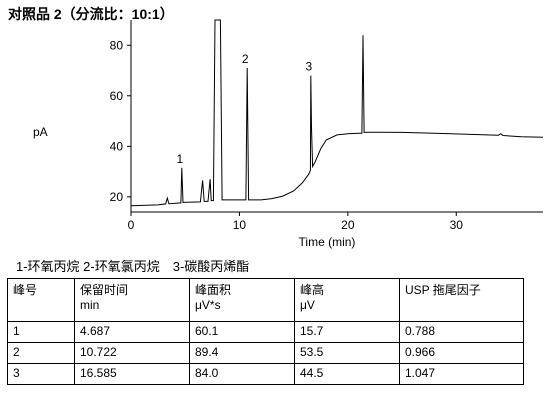 The image size is (551, 400). What do you see at coordinates (41, 332) in the screenshot?
I see `cell-peak: 1` at bounding box center [41, 332].